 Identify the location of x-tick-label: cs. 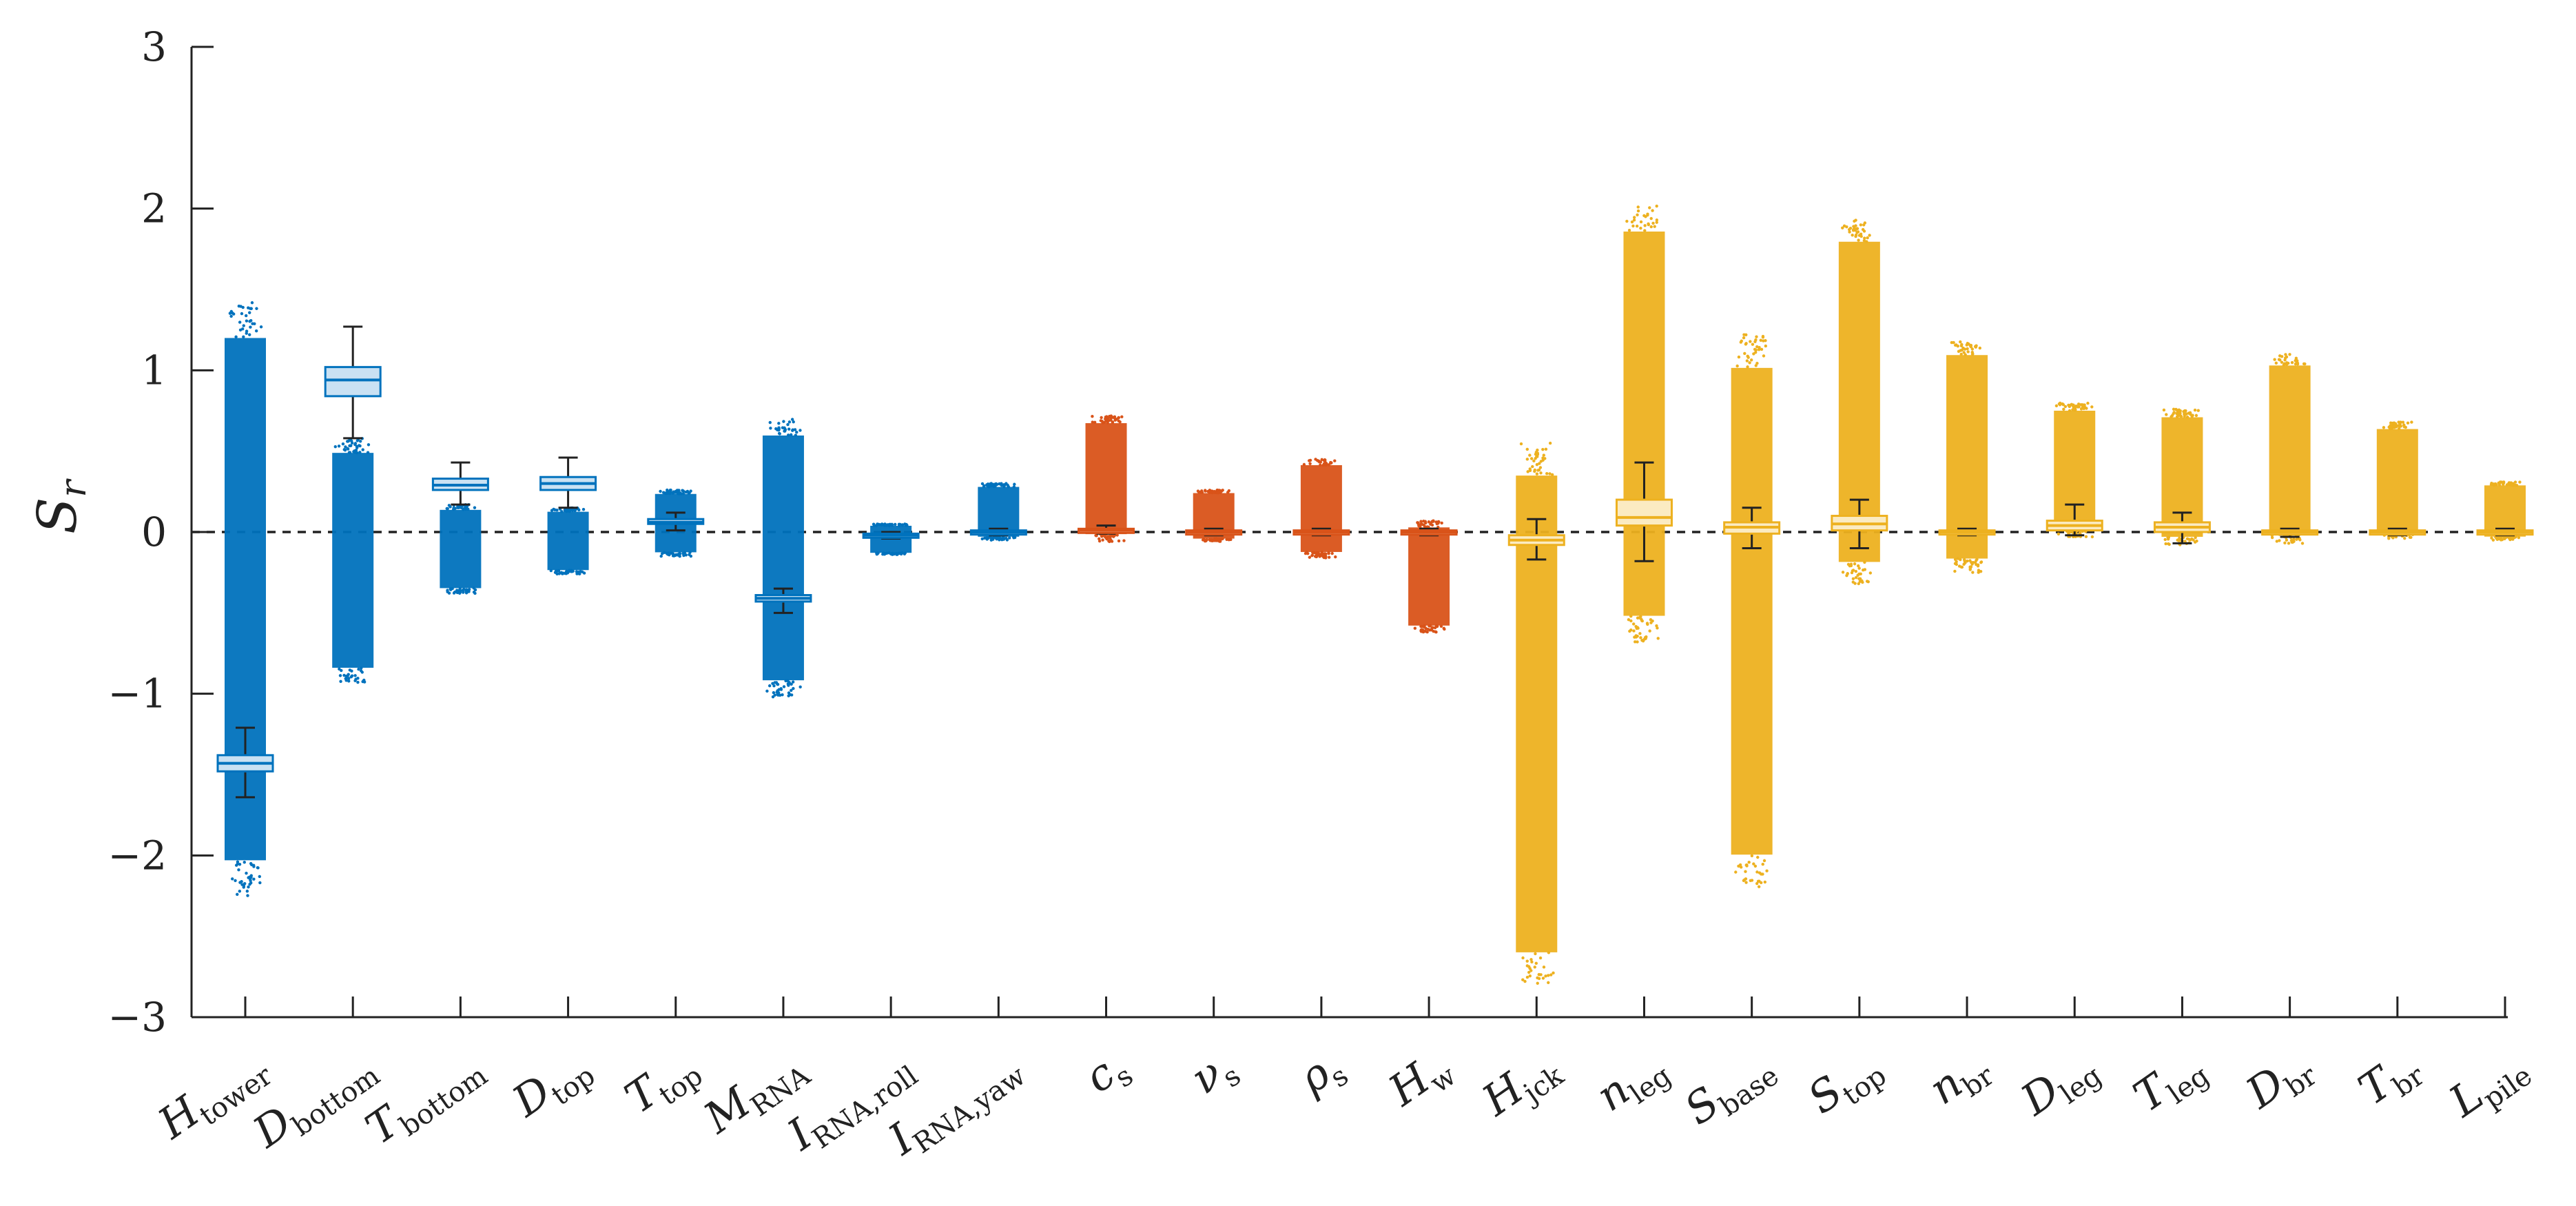
(1107, 1073).